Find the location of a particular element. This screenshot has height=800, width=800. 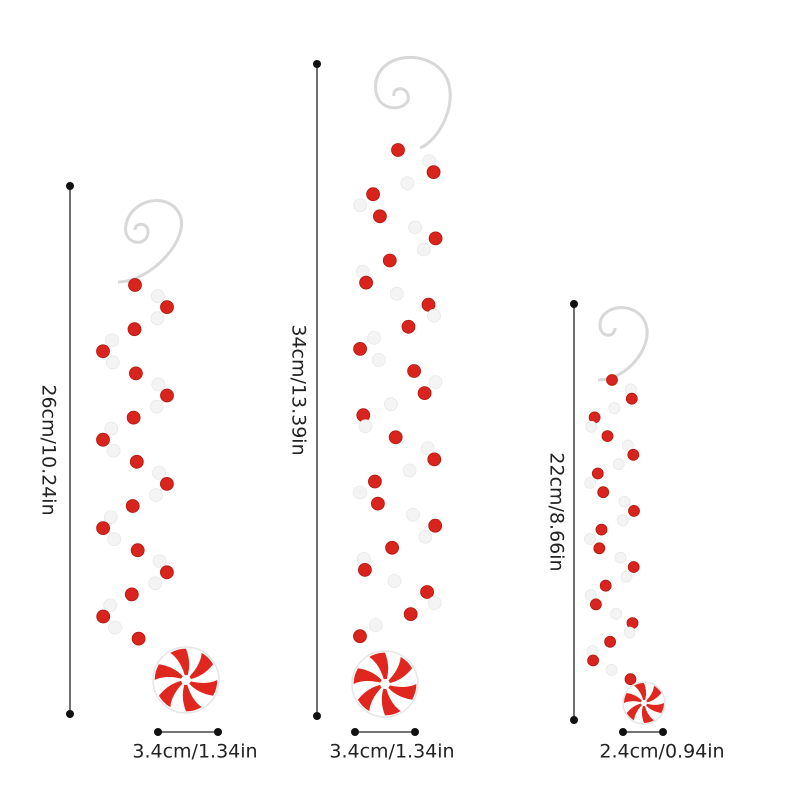

height-label: 26cm/10.24in is located at coordinates (49, 449).